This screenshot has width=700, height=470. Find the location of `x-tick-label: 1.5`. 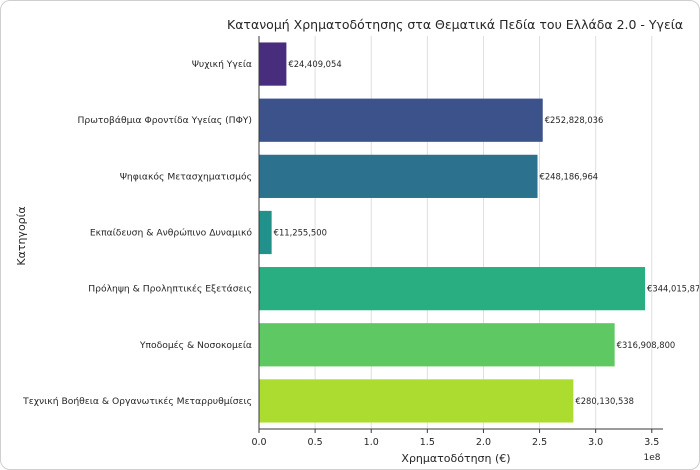

x-tick-label: 1.5 is located at coordinates (427, 442).